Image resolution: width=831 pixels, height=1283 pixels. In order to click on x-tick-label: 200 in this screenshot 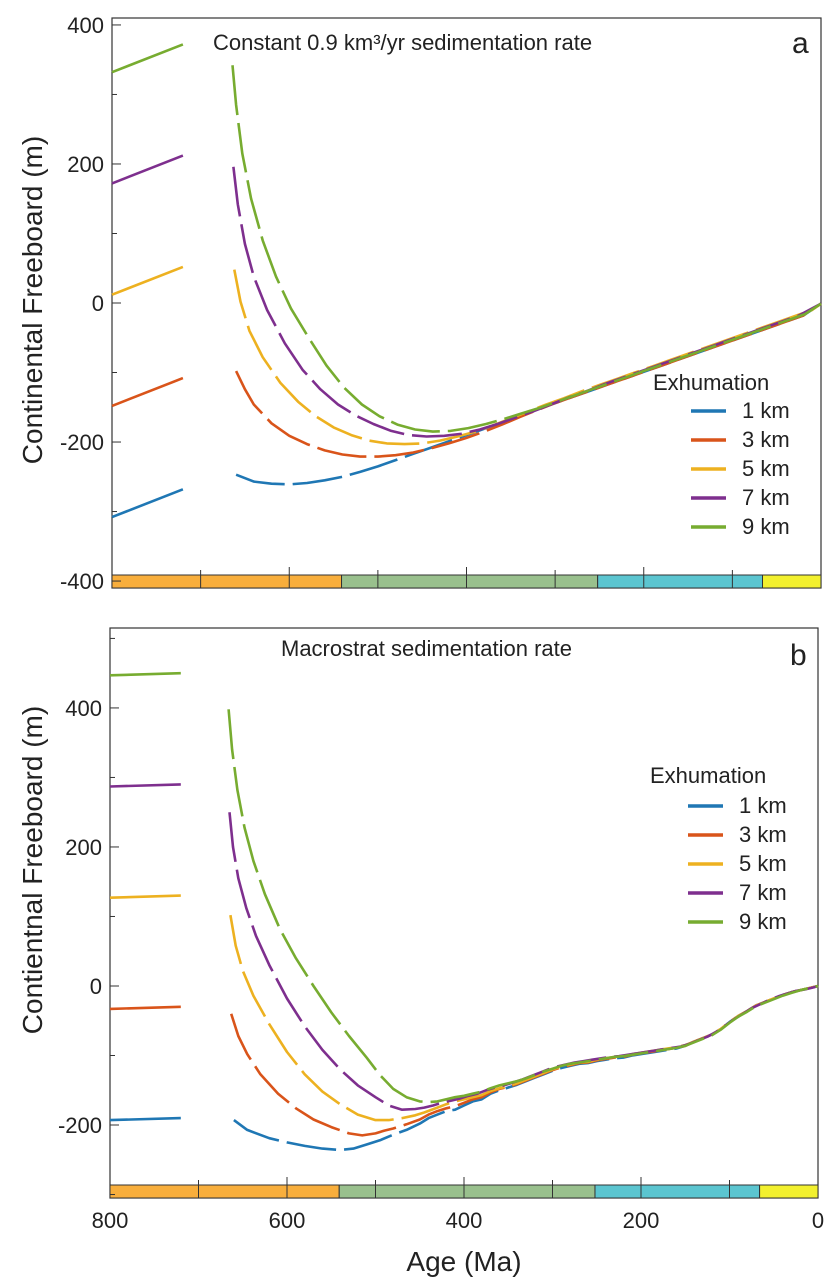, I will do `click(641, 1220)`.